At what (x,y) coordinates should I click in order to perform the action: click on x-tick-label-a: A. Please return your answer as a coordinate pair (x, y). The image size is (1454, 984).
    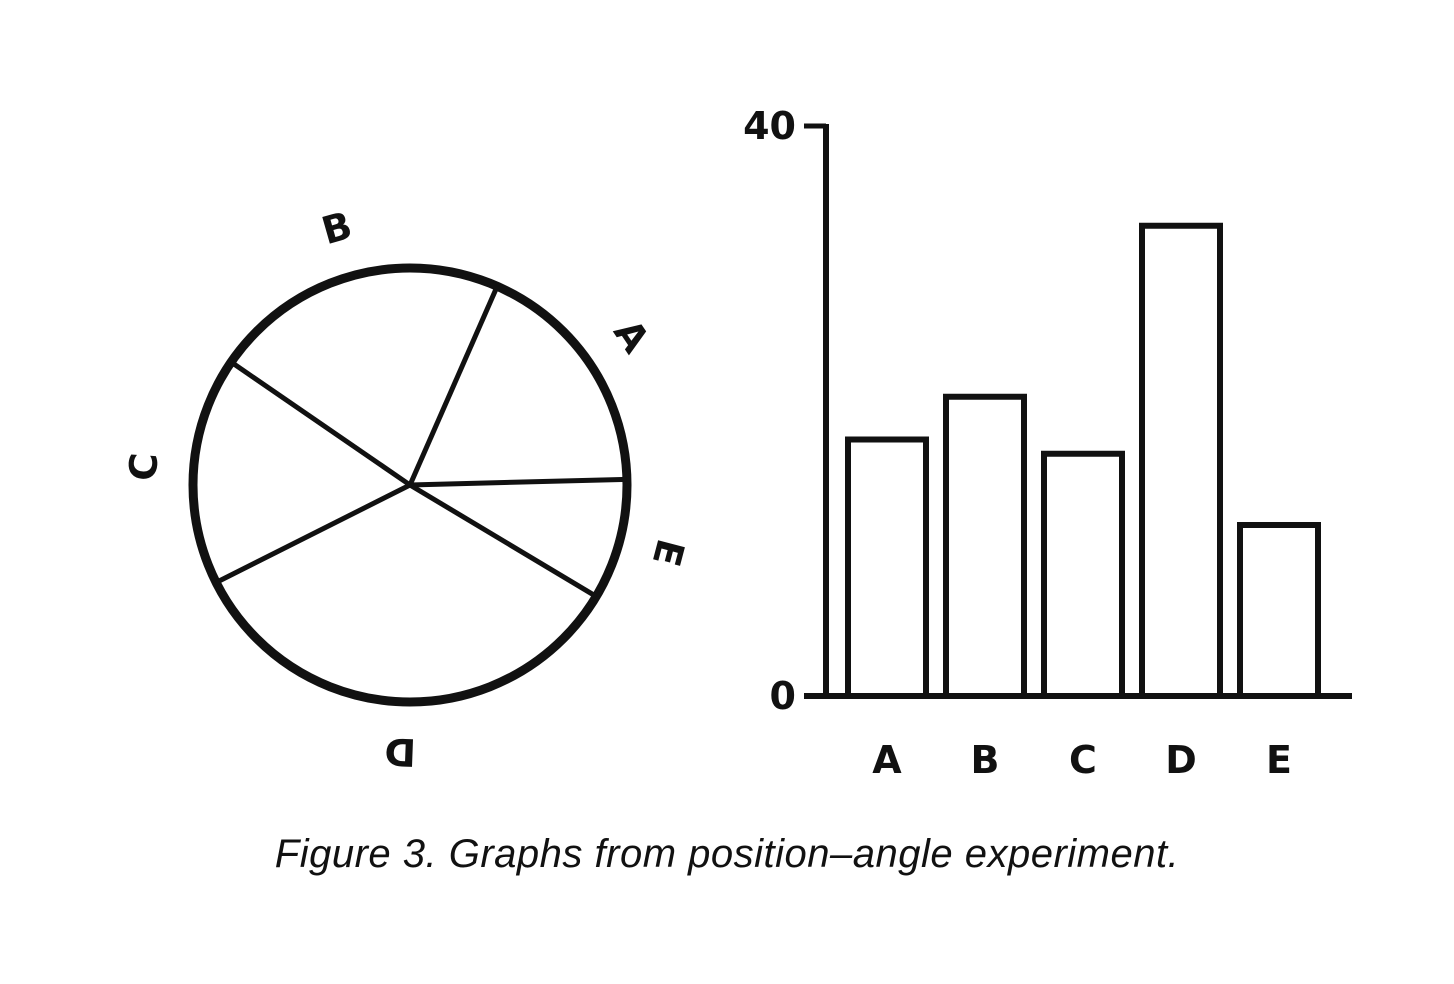
    Looking at the image, I should click on (887, 760).